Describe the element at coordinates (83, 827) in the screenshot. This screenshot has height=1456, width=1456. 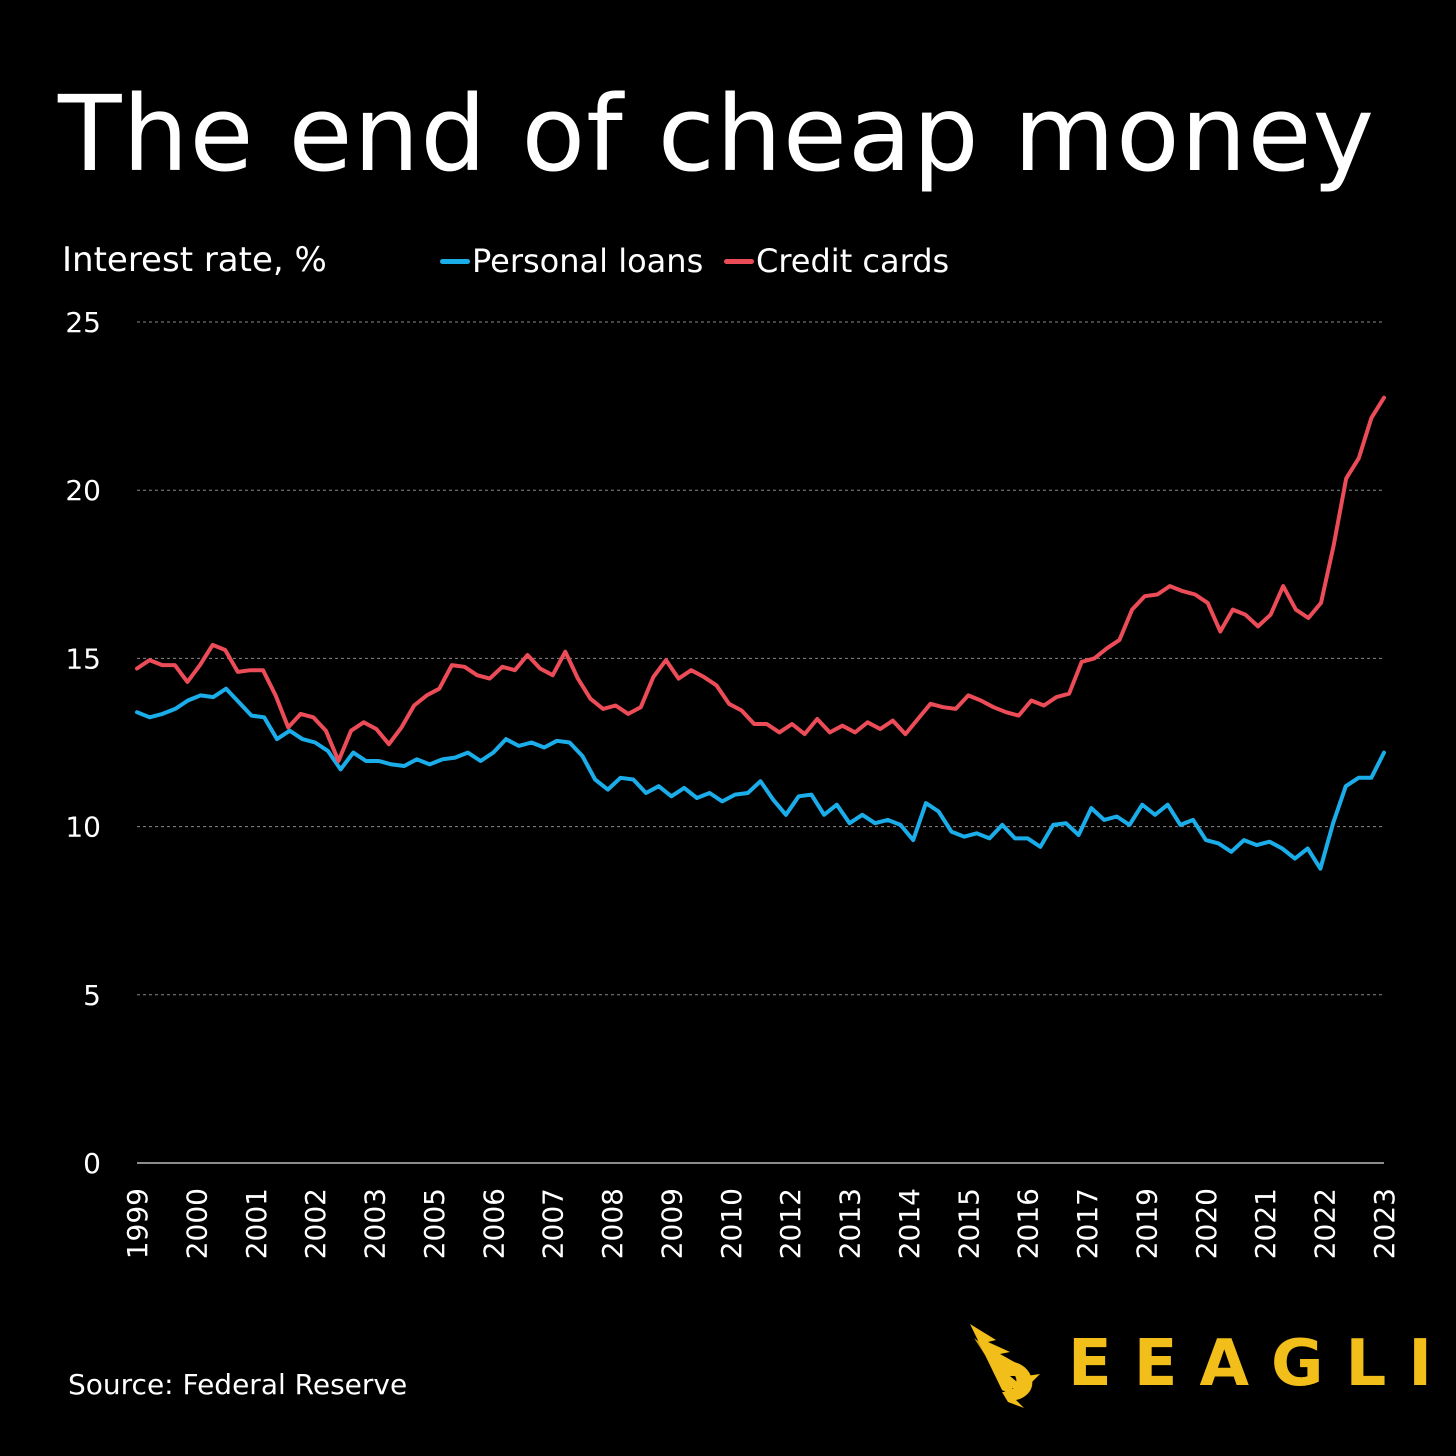
I see `y-tick-label: 10` at that location.